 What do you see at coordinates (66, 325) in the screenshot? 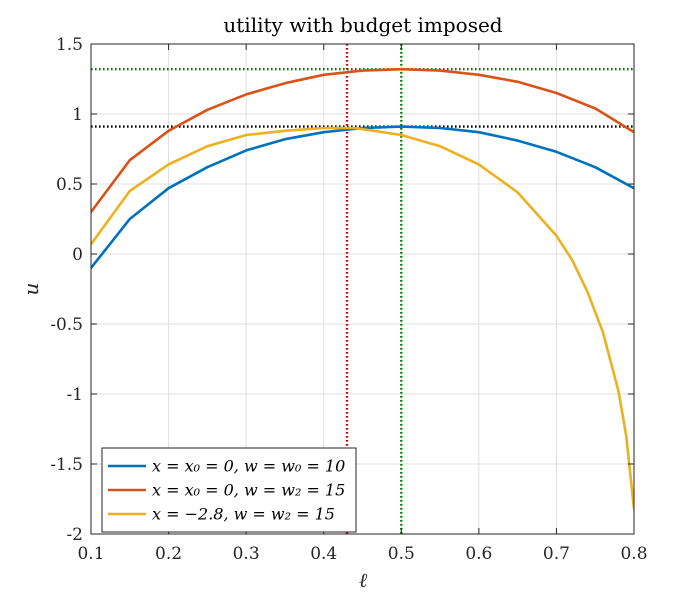
I see `y-tick-label-3: -0.5` at bounding box center [66, 325].